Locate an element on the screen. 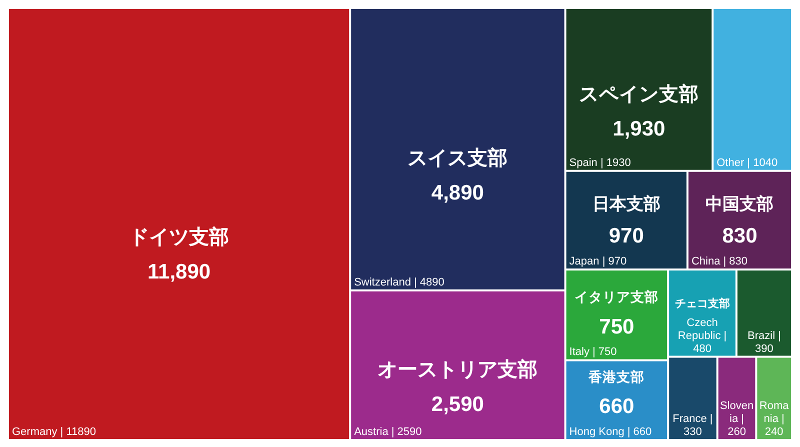  text: スイス支部 is located at coordinates (458, 159).